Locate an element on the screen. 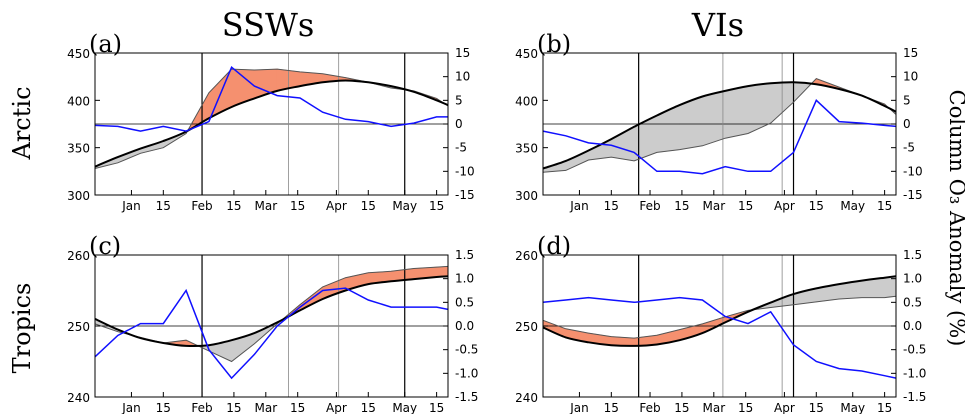 This screenshot has height=414, width=965. panel-label: (a) is located at coordinates (105, 44).